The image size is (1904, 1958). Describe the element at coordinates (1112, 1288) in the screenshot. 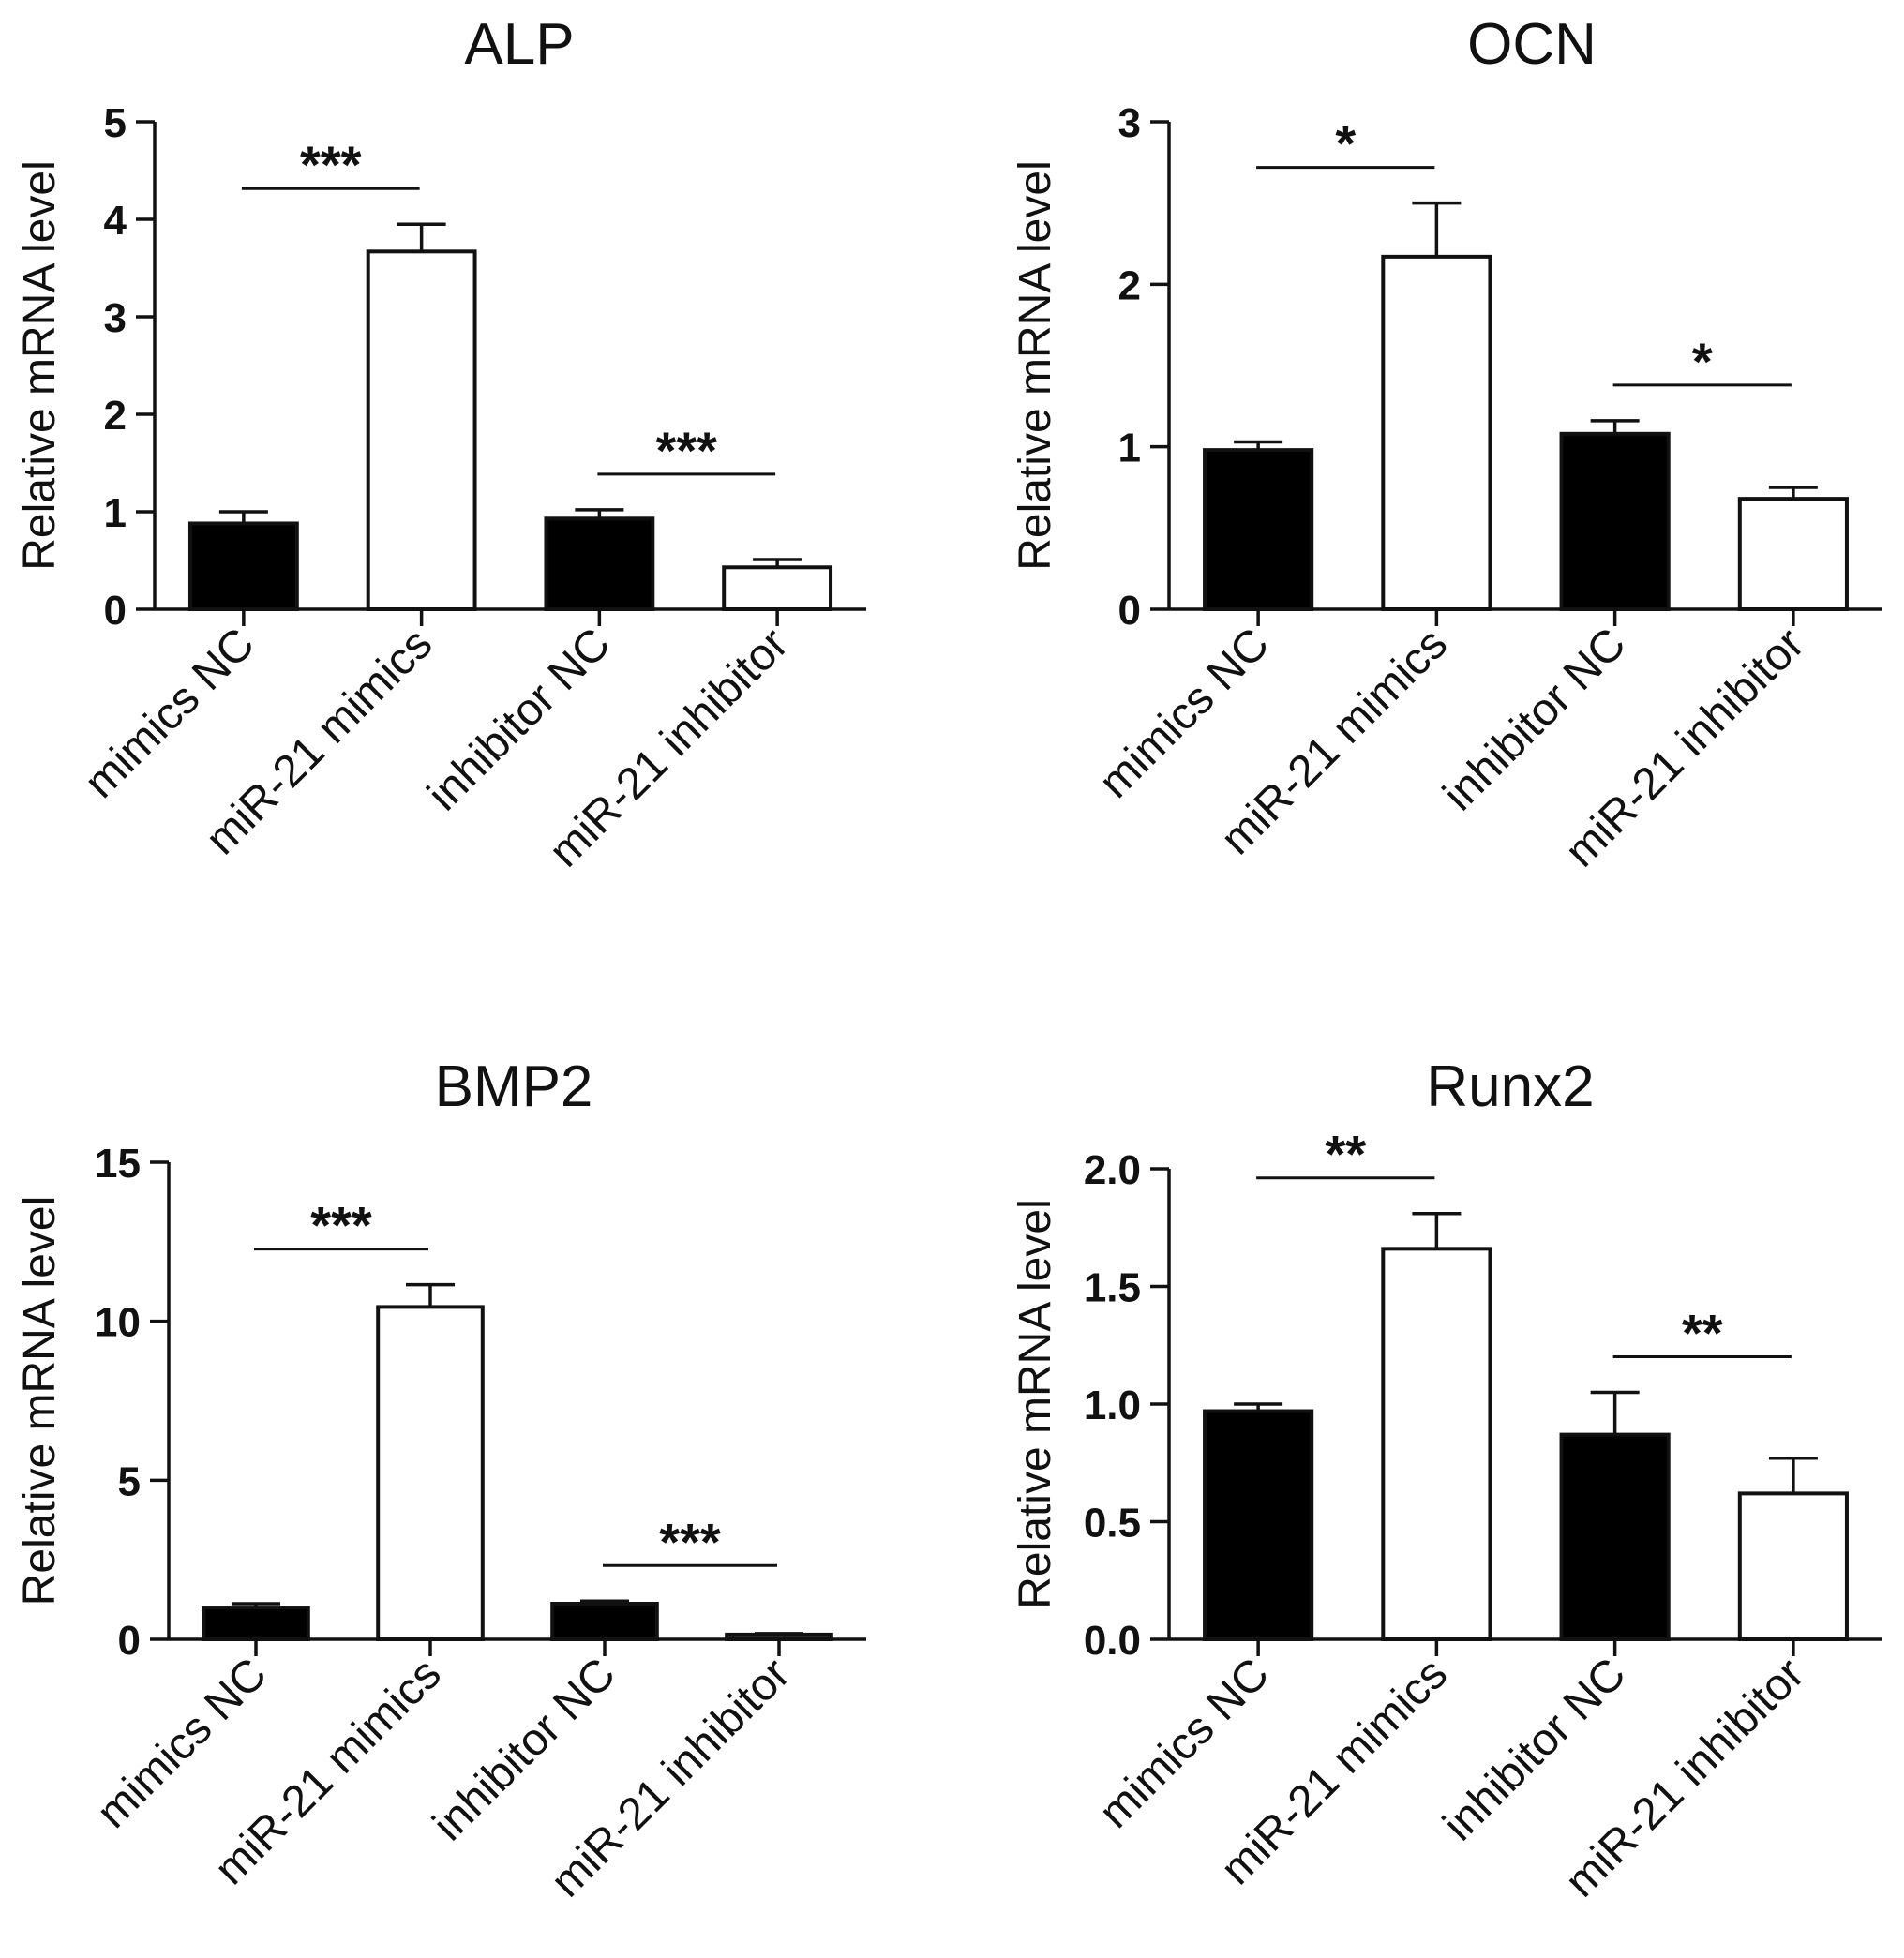

I see `y-tick-label: 1.5` at that location.